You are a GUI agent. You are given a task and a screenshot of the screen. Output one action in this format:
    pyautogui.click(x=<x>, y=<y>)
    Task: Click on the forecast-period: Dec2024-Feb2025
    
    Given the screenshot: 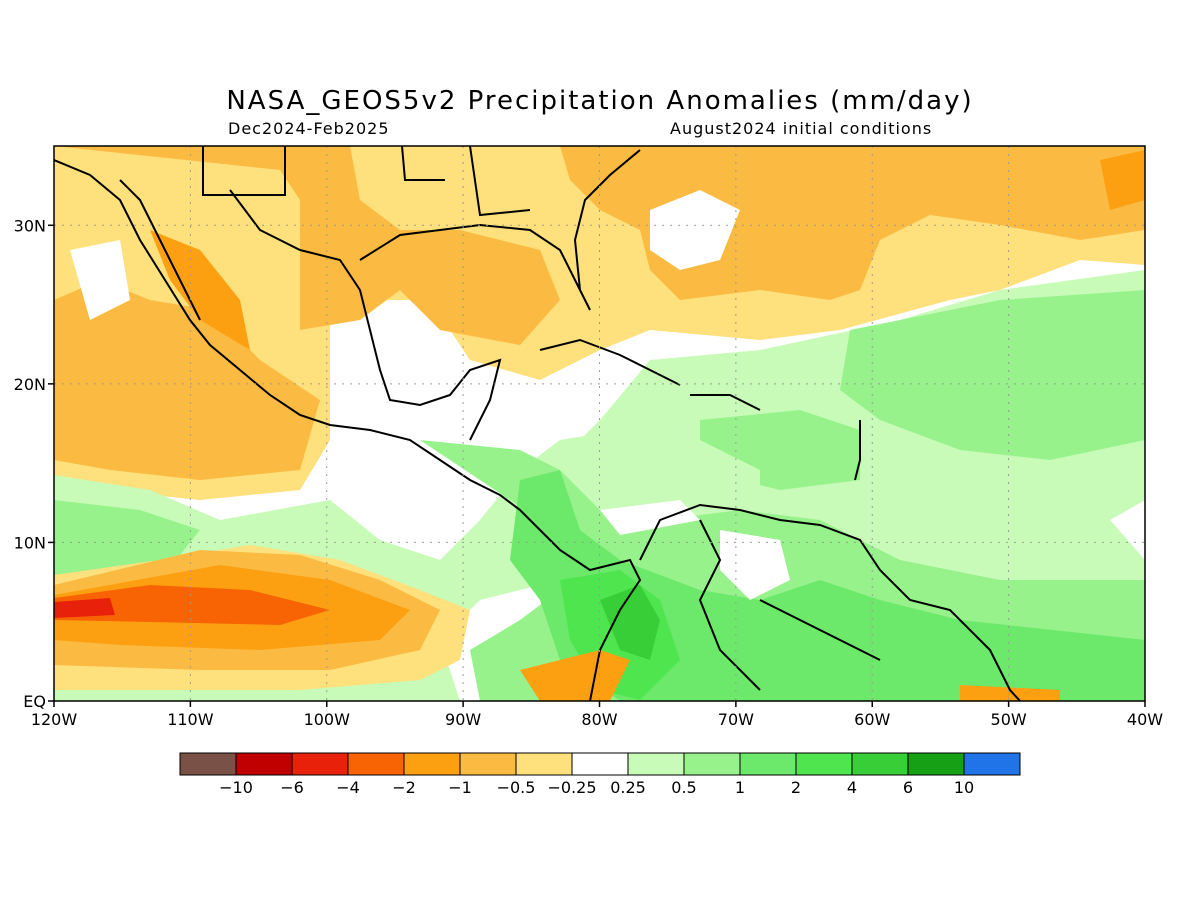 What is the action you would take?
    pyautogui.click(x=309, y=128)
    